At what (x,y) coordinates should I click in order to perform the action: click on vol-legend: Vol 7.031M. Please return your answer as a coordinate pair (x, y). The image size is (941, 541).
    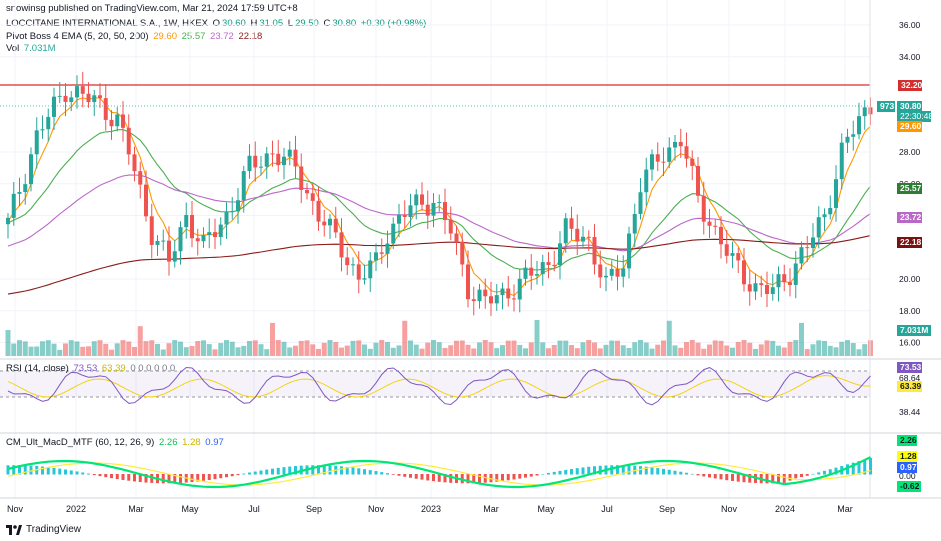
    Looking at the image, I should click on (31, 48).